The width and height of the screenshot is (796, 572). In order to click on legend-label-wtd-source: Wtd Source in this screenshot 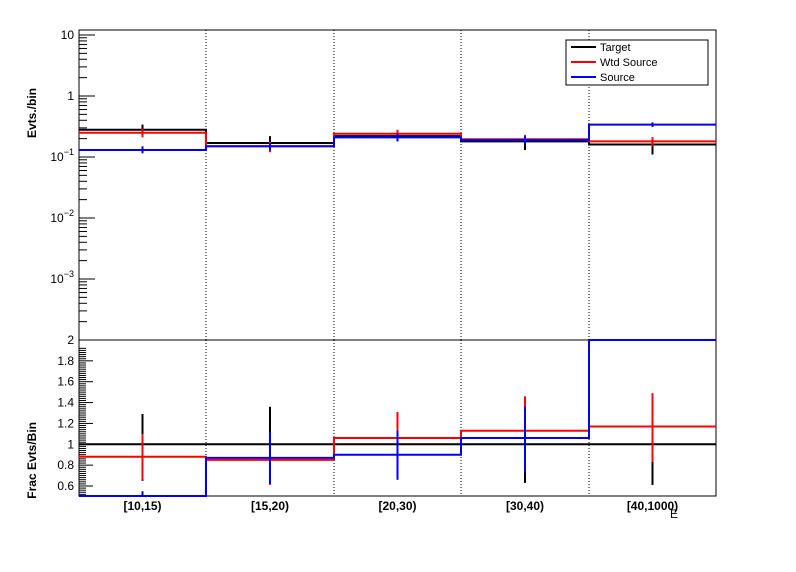, I will do `click(628, 63)`.